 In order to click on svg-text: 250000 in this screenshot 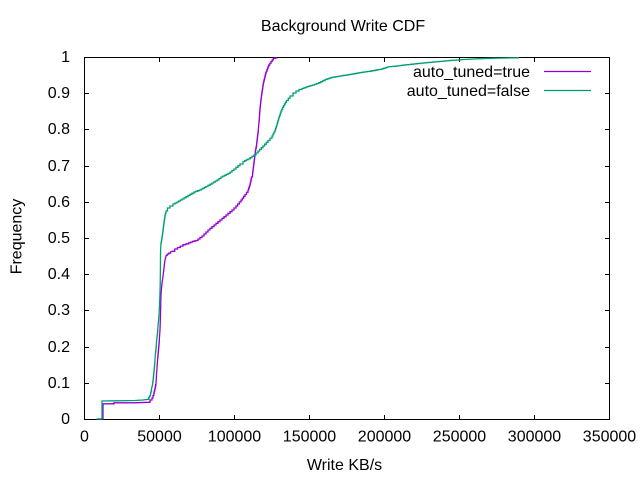, I will do `click(459, 437)`.